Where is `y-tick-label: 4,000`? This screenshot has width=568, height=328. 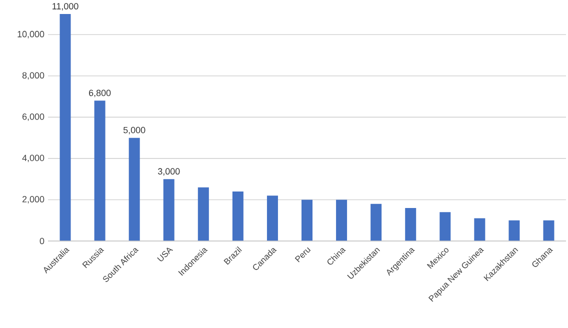 y-tick-label: 4,000 is located at coordinates (33, 158).